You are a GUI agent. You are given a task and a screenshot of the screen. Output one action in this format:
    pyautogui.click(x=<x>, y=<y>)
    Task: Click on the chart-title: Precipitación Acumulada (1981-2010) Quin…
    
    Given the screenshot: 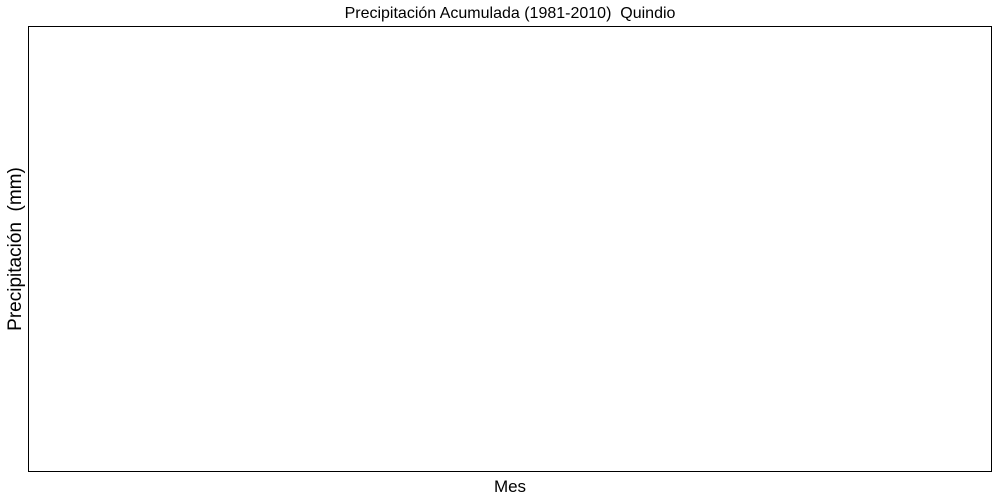 What is the action you would take?
    pyautogui.click(x=510, y=13)
    